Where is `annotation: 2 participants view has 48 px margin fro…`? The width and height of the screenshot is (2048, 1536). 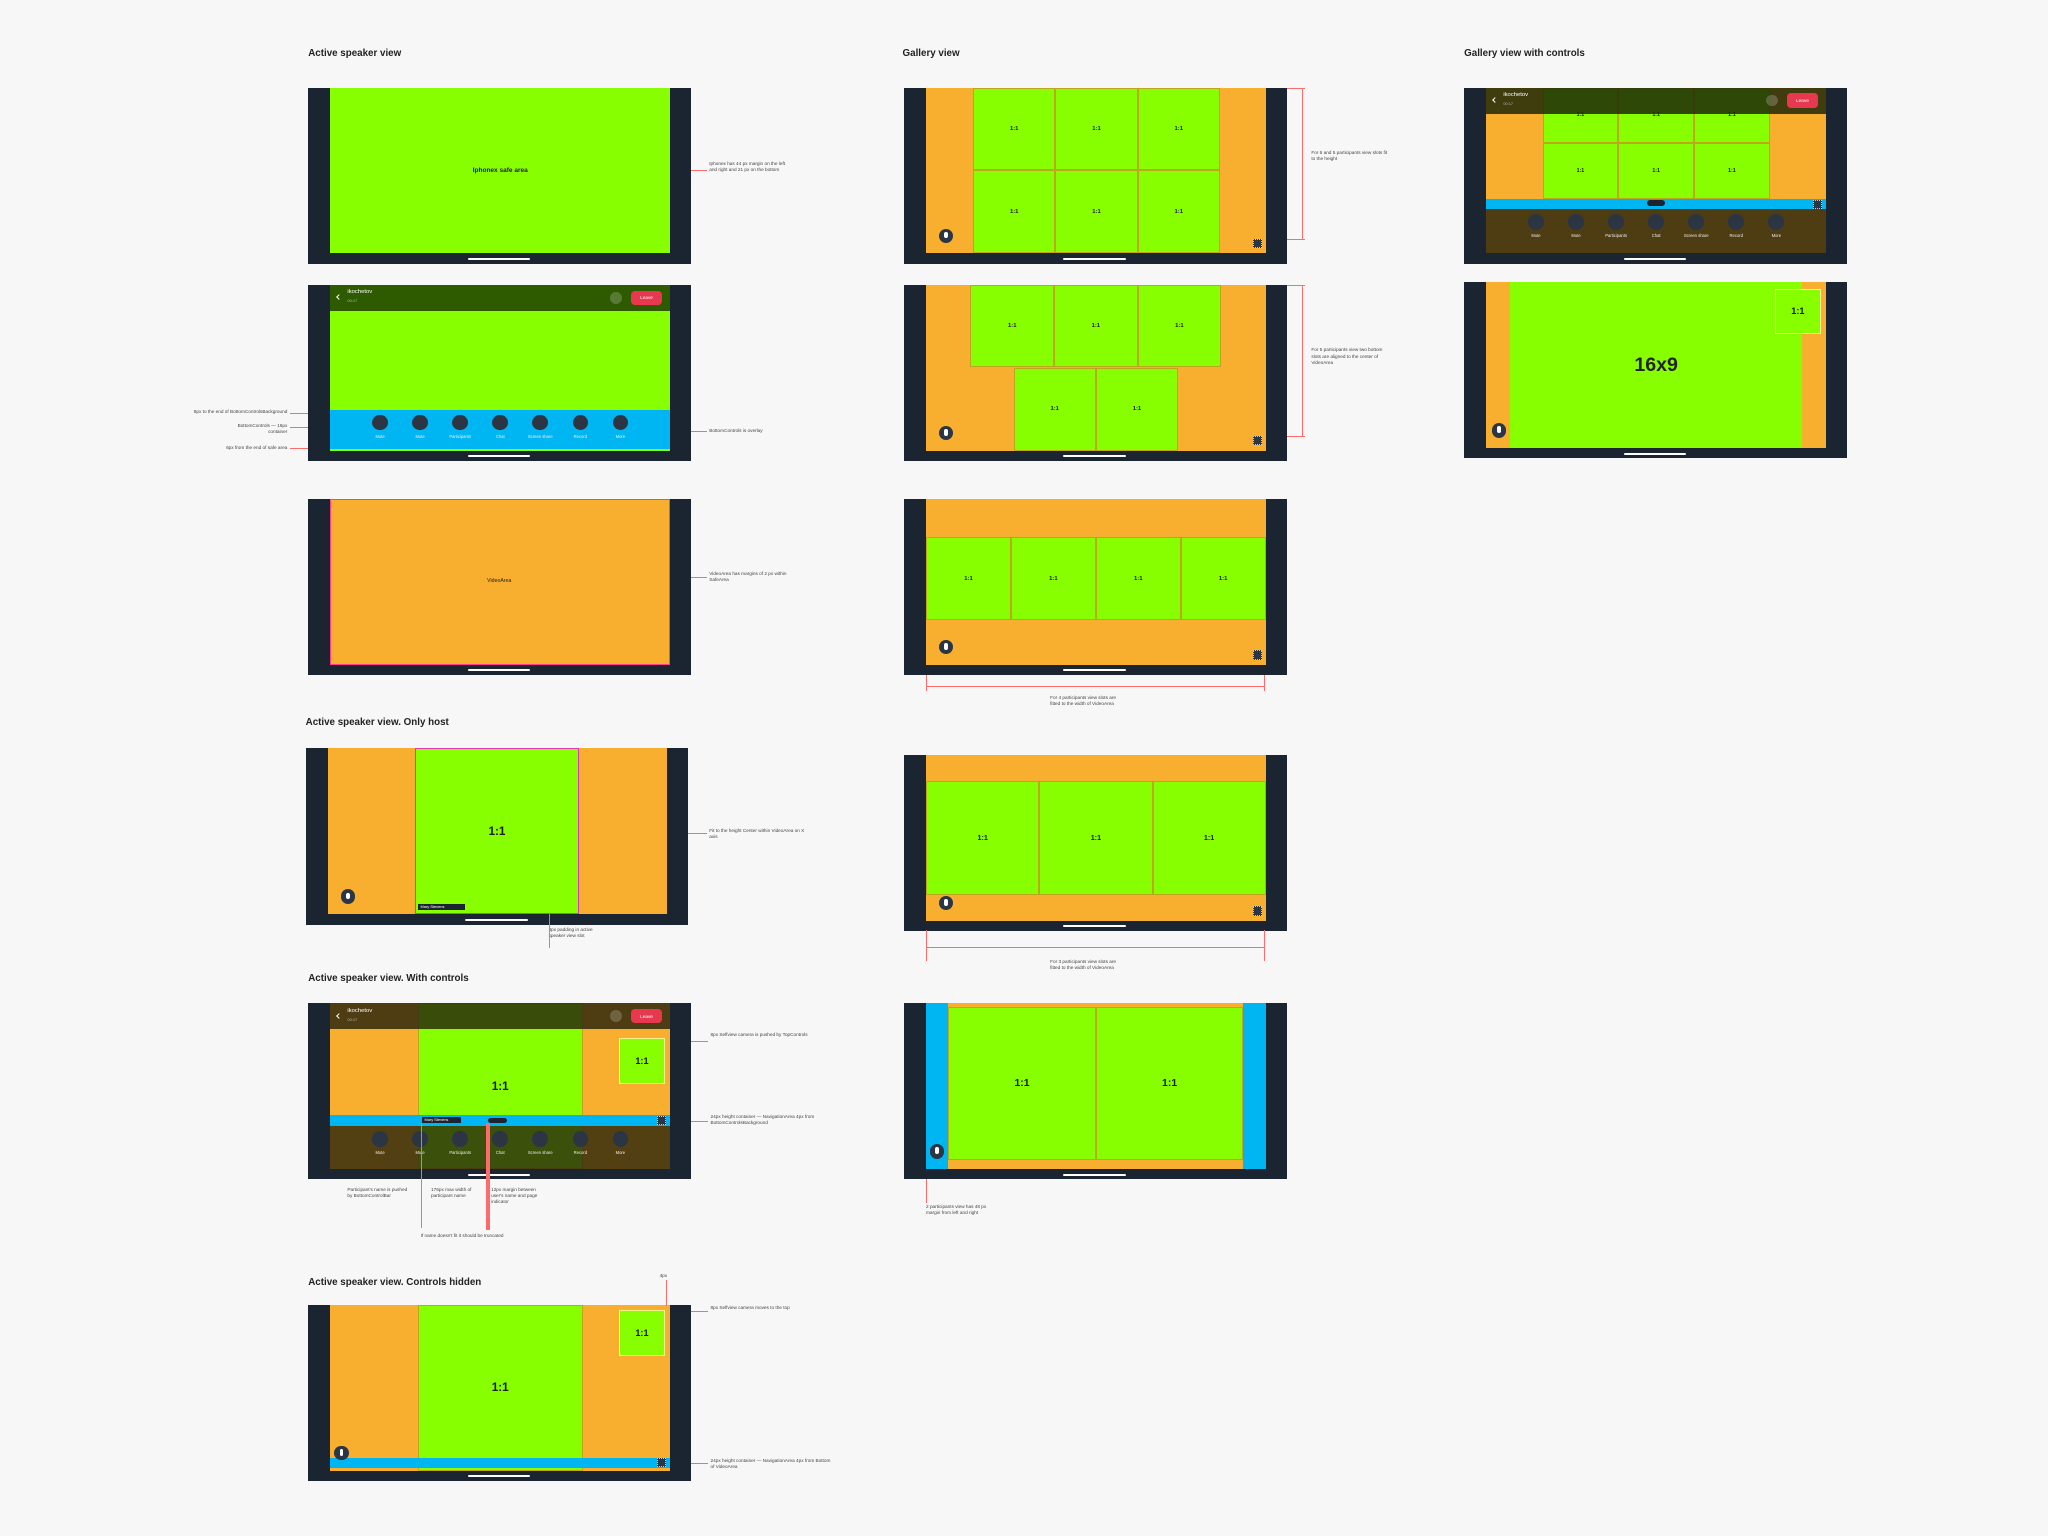
annotation: 2 participants view has 48 px margin fro… is located at coordinates (956, 1210).